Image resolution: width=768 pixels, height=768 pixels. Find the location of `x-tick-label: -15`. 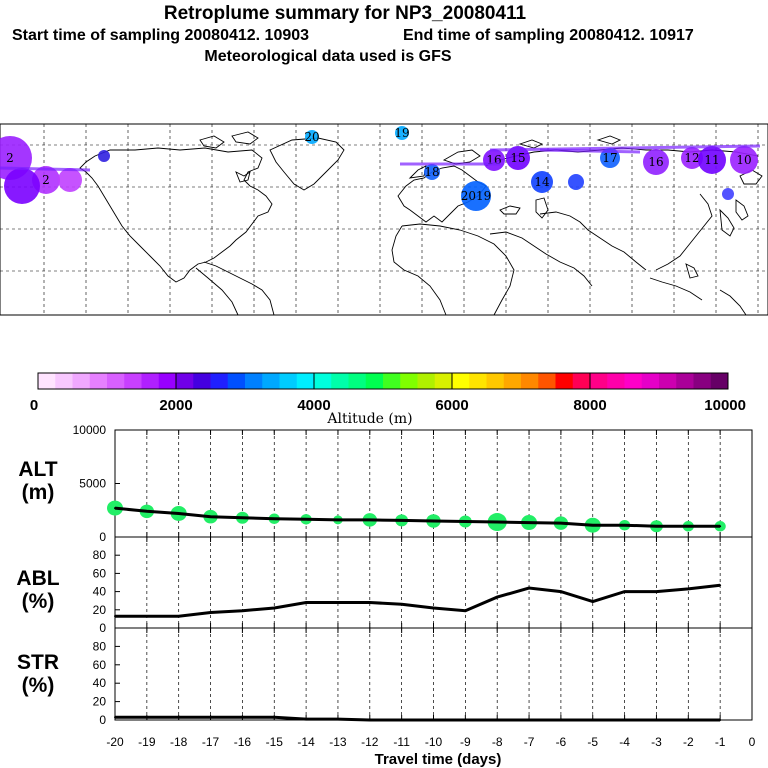

x-tick-label: -15 is located at coordinates (275, 742).